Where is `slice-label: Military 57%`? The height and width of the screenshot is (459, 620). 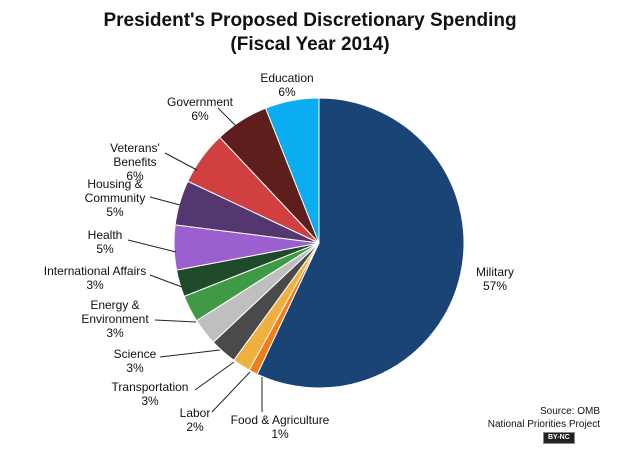
slice-label: Military 57% is located at coordinates (495, 279).